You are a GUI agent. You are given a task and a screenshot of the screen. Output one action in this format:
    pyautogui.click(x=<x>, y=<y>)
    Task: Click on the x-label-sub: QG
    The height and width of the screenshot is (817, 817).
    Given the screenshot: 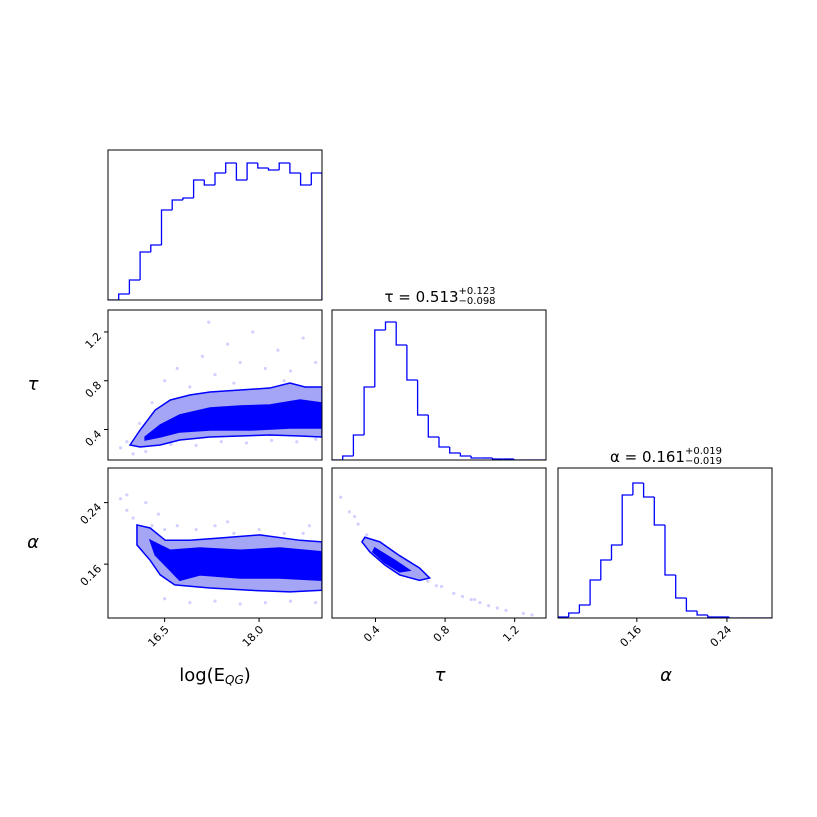 What is the action you would take?
    pyautogui.click(x=234, y=680)
    